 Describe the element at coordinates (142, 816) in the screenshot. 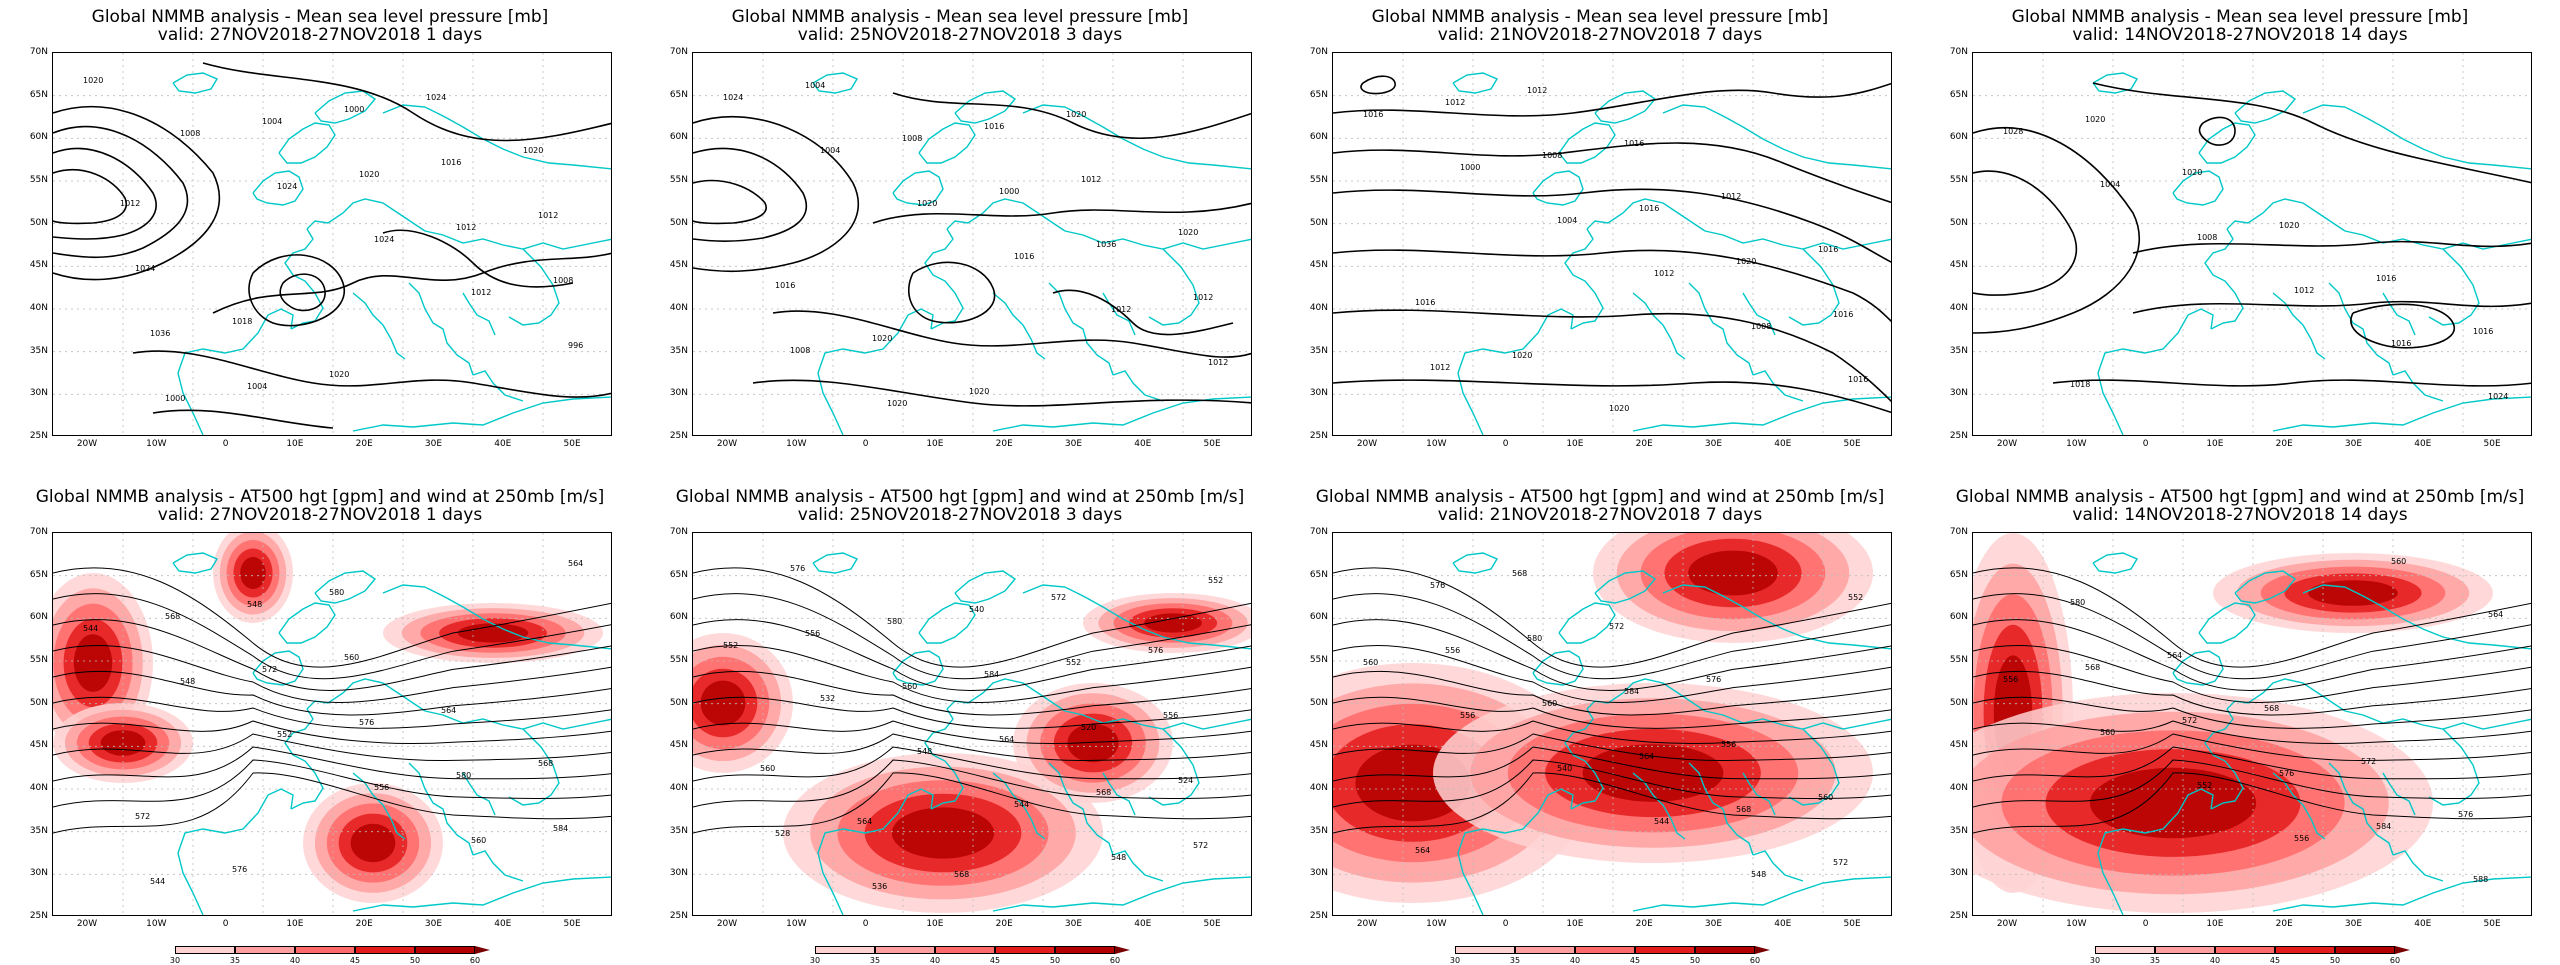

I see `contour-label: 572` at that location.